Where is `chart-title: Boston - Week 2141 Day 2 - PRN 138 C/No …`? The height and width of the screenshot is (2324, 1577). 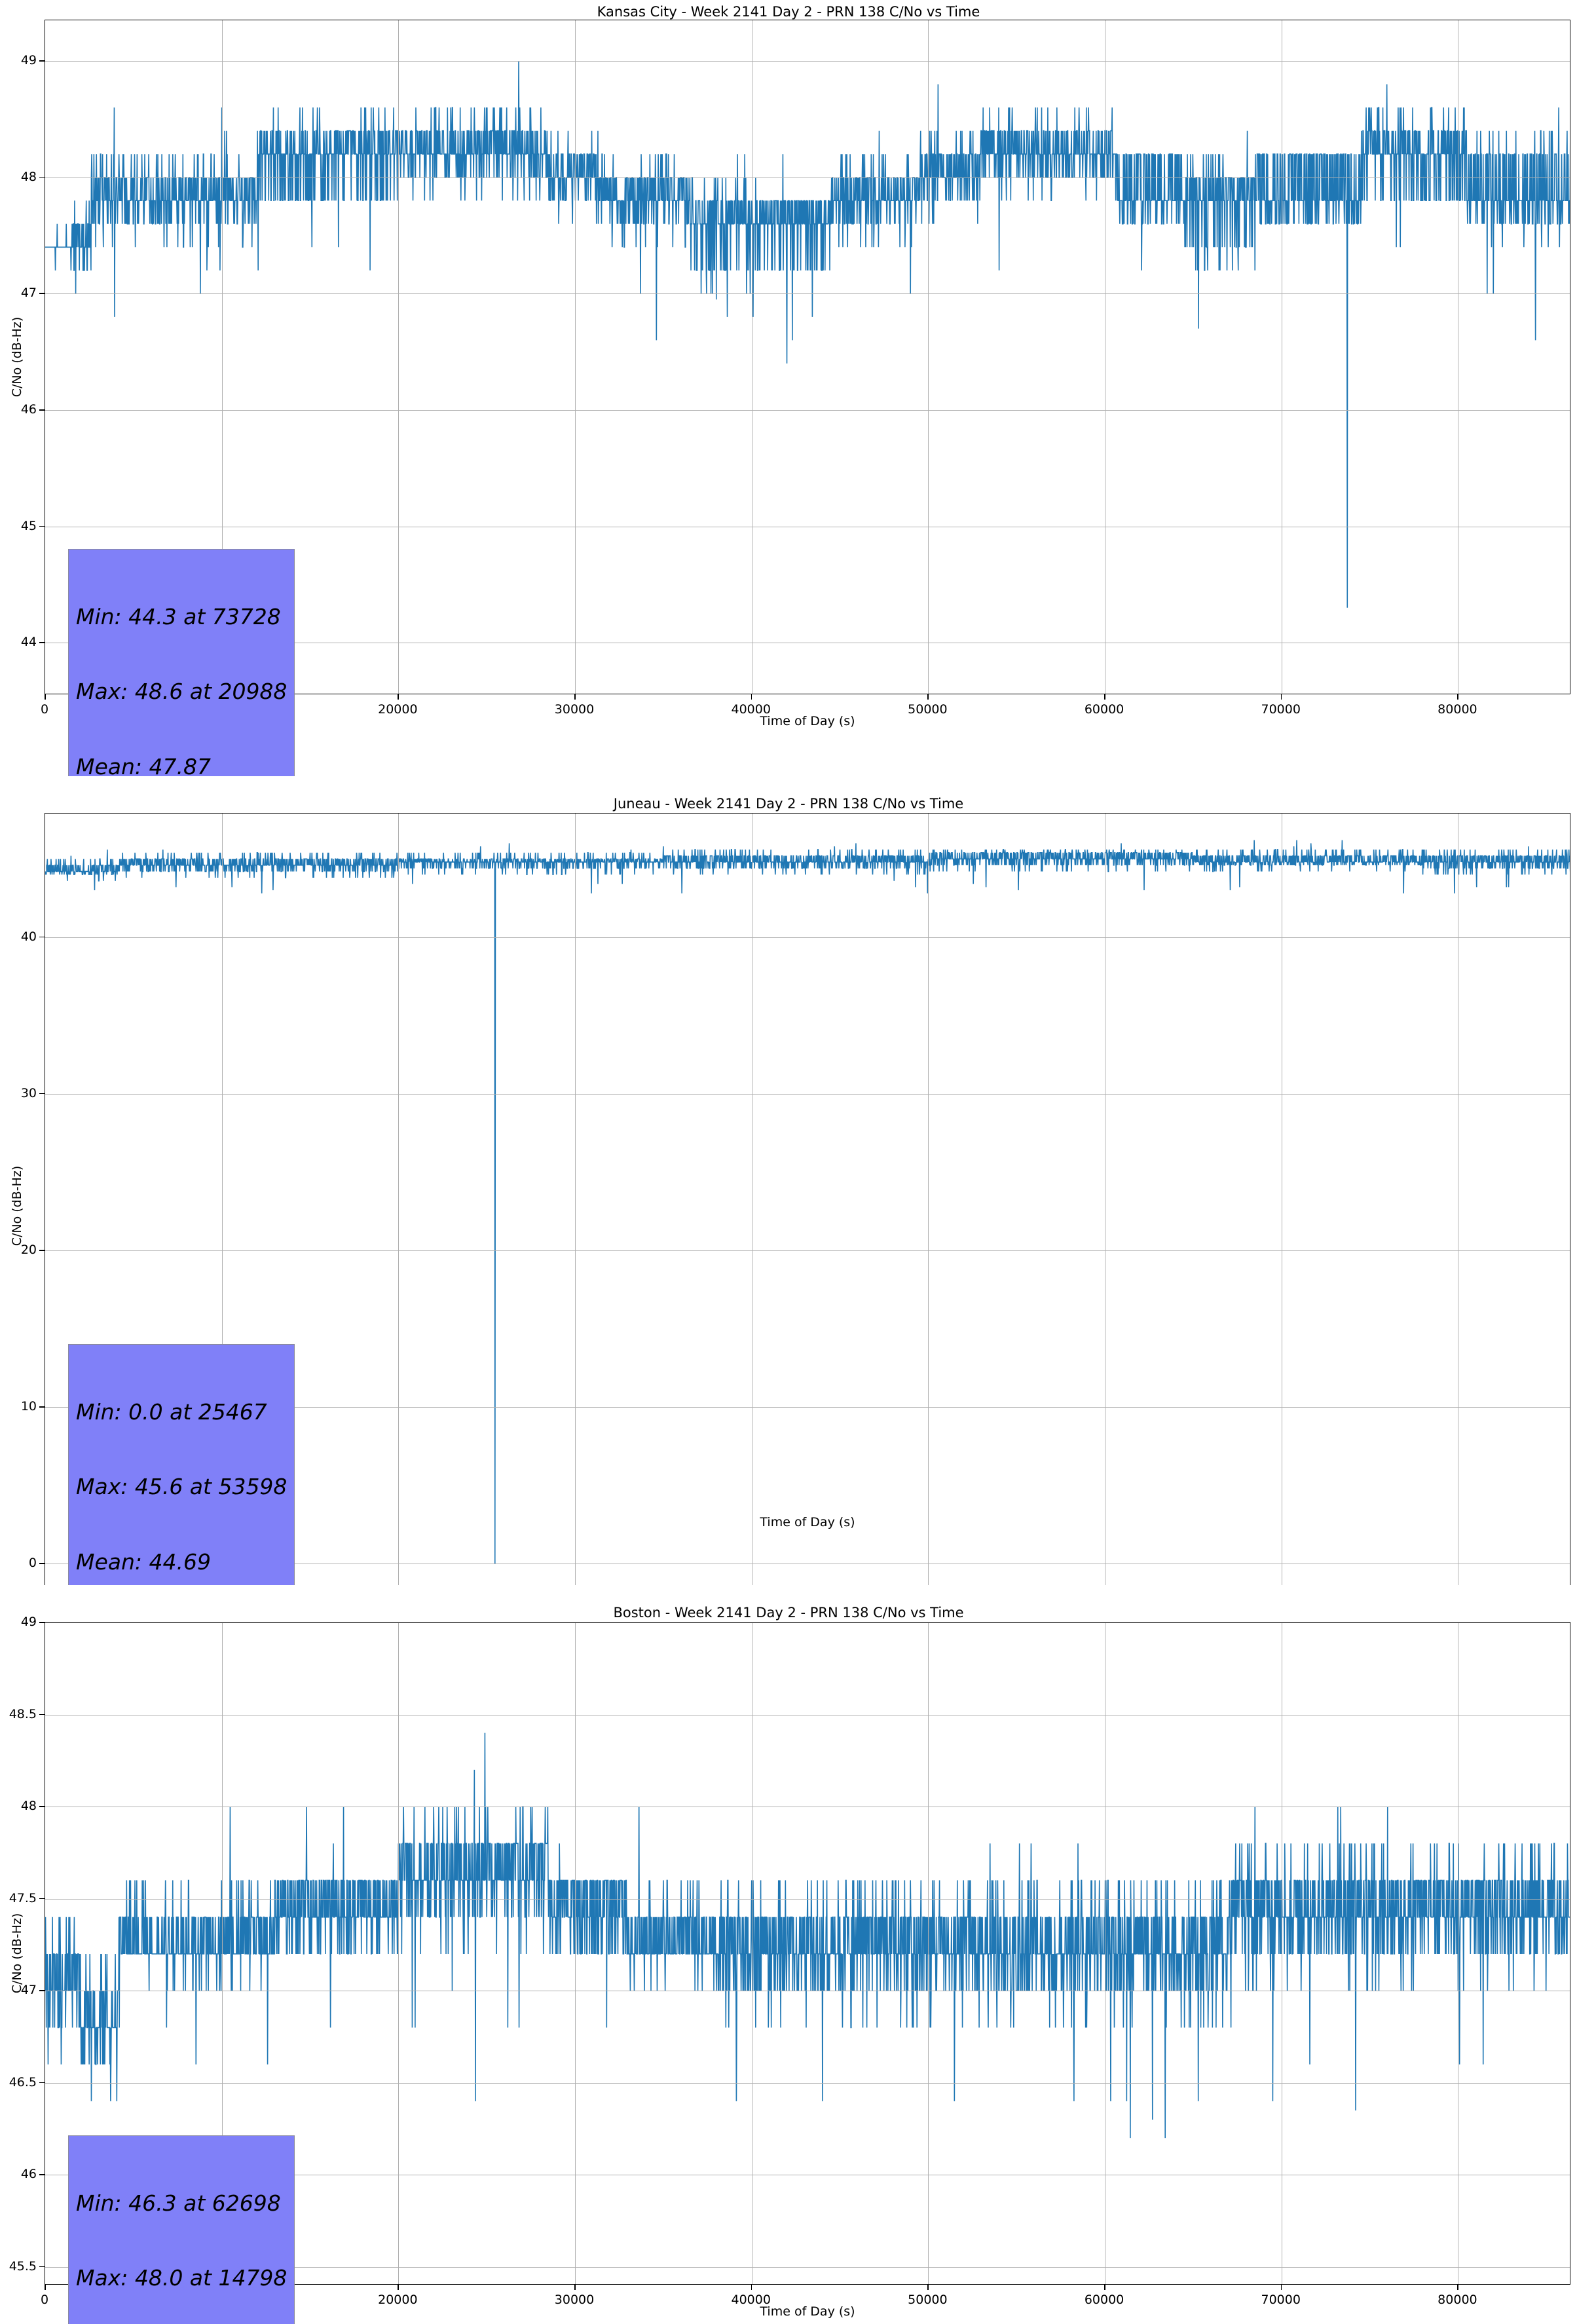
chart-title: Boston - Week 2141 Day 2 - PRN 138 C/No … is located at coordinates (788, 1613).